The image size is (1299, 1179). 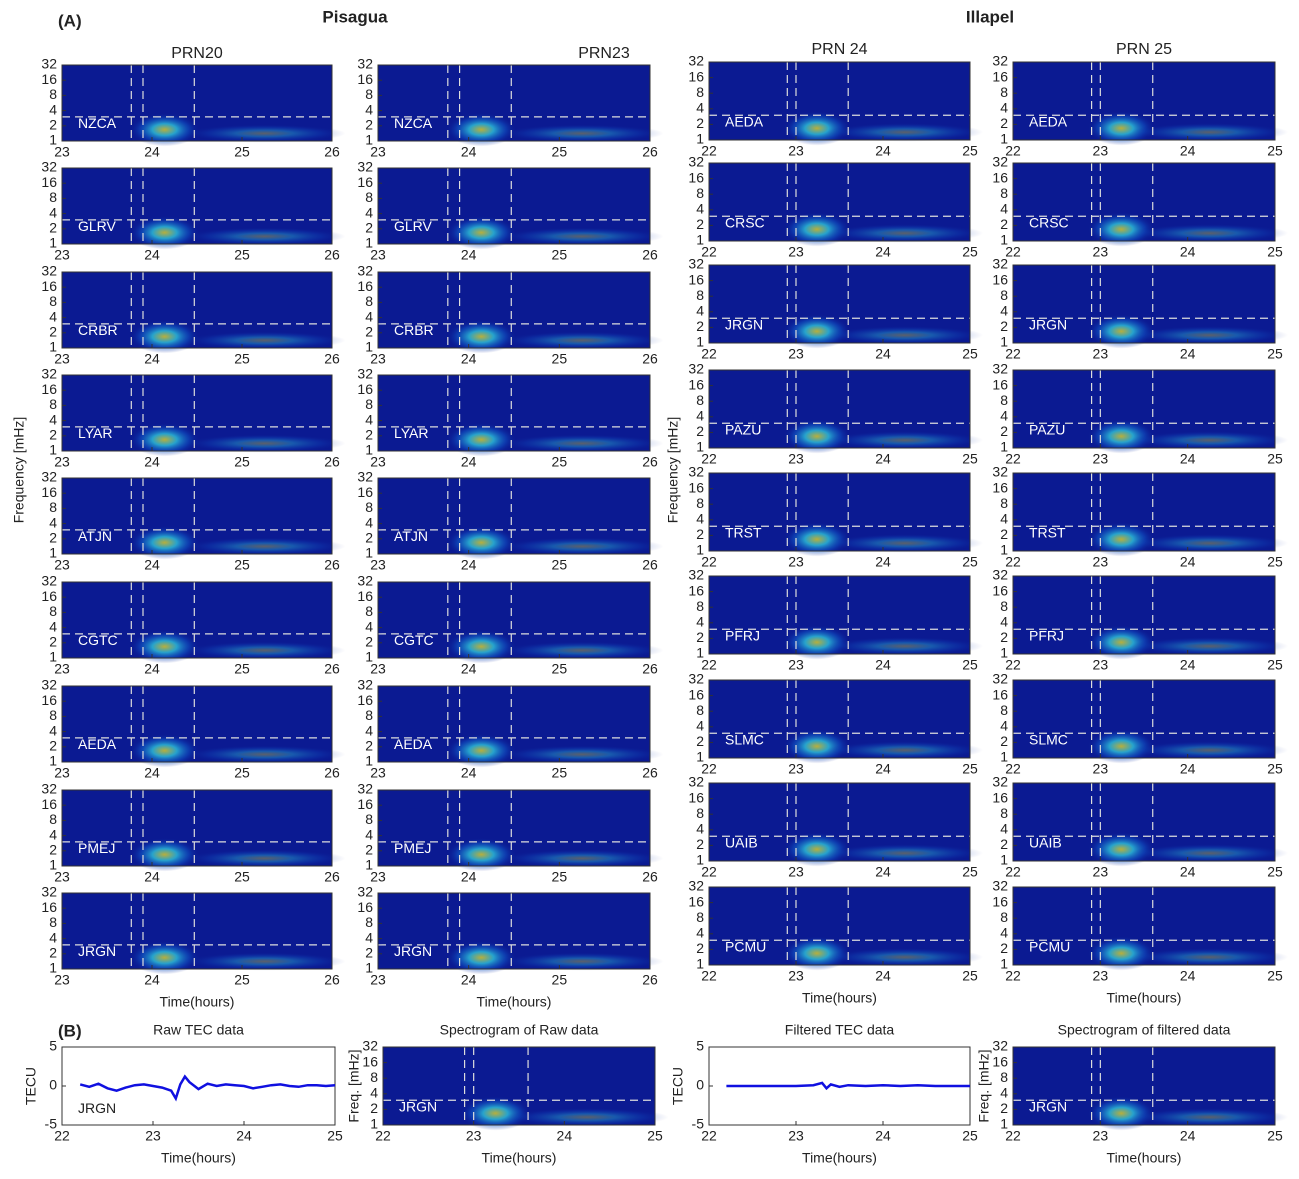 What do you see at coordinates (673, 470) in the screenshot?
I see `y-axis-label: Frequency [mHz]` at bounding box center [673, 470].